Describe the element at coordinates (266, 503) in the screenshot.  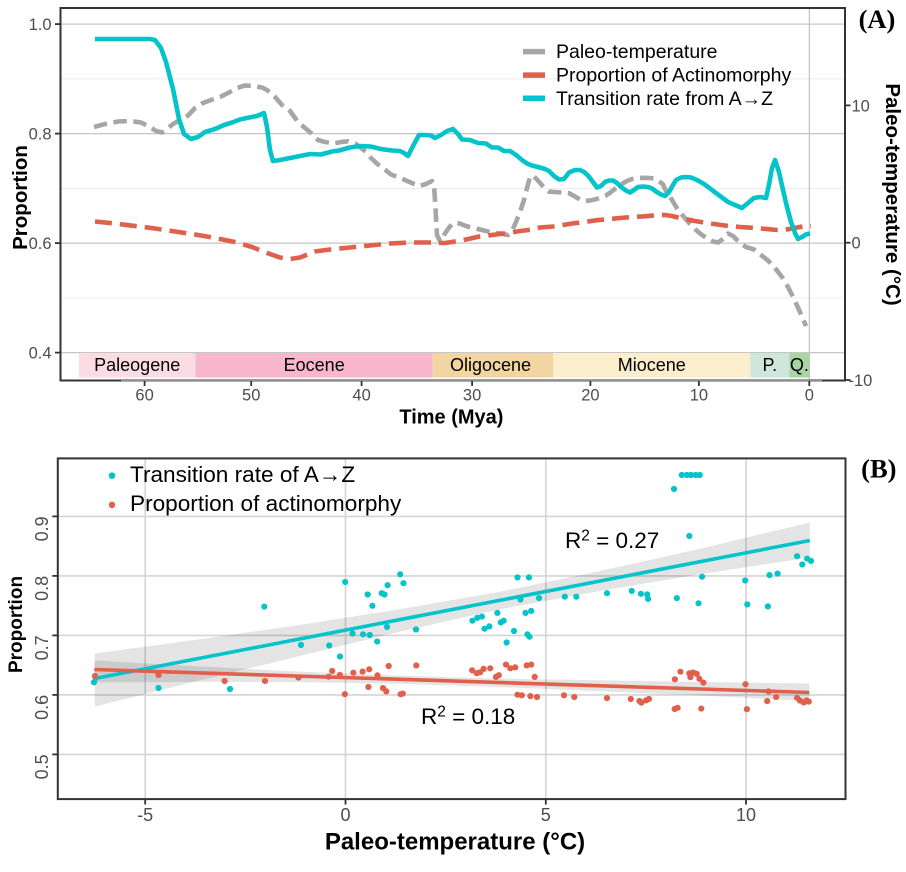
I see `svg-text: Proportion of actinomorphy` at that location.